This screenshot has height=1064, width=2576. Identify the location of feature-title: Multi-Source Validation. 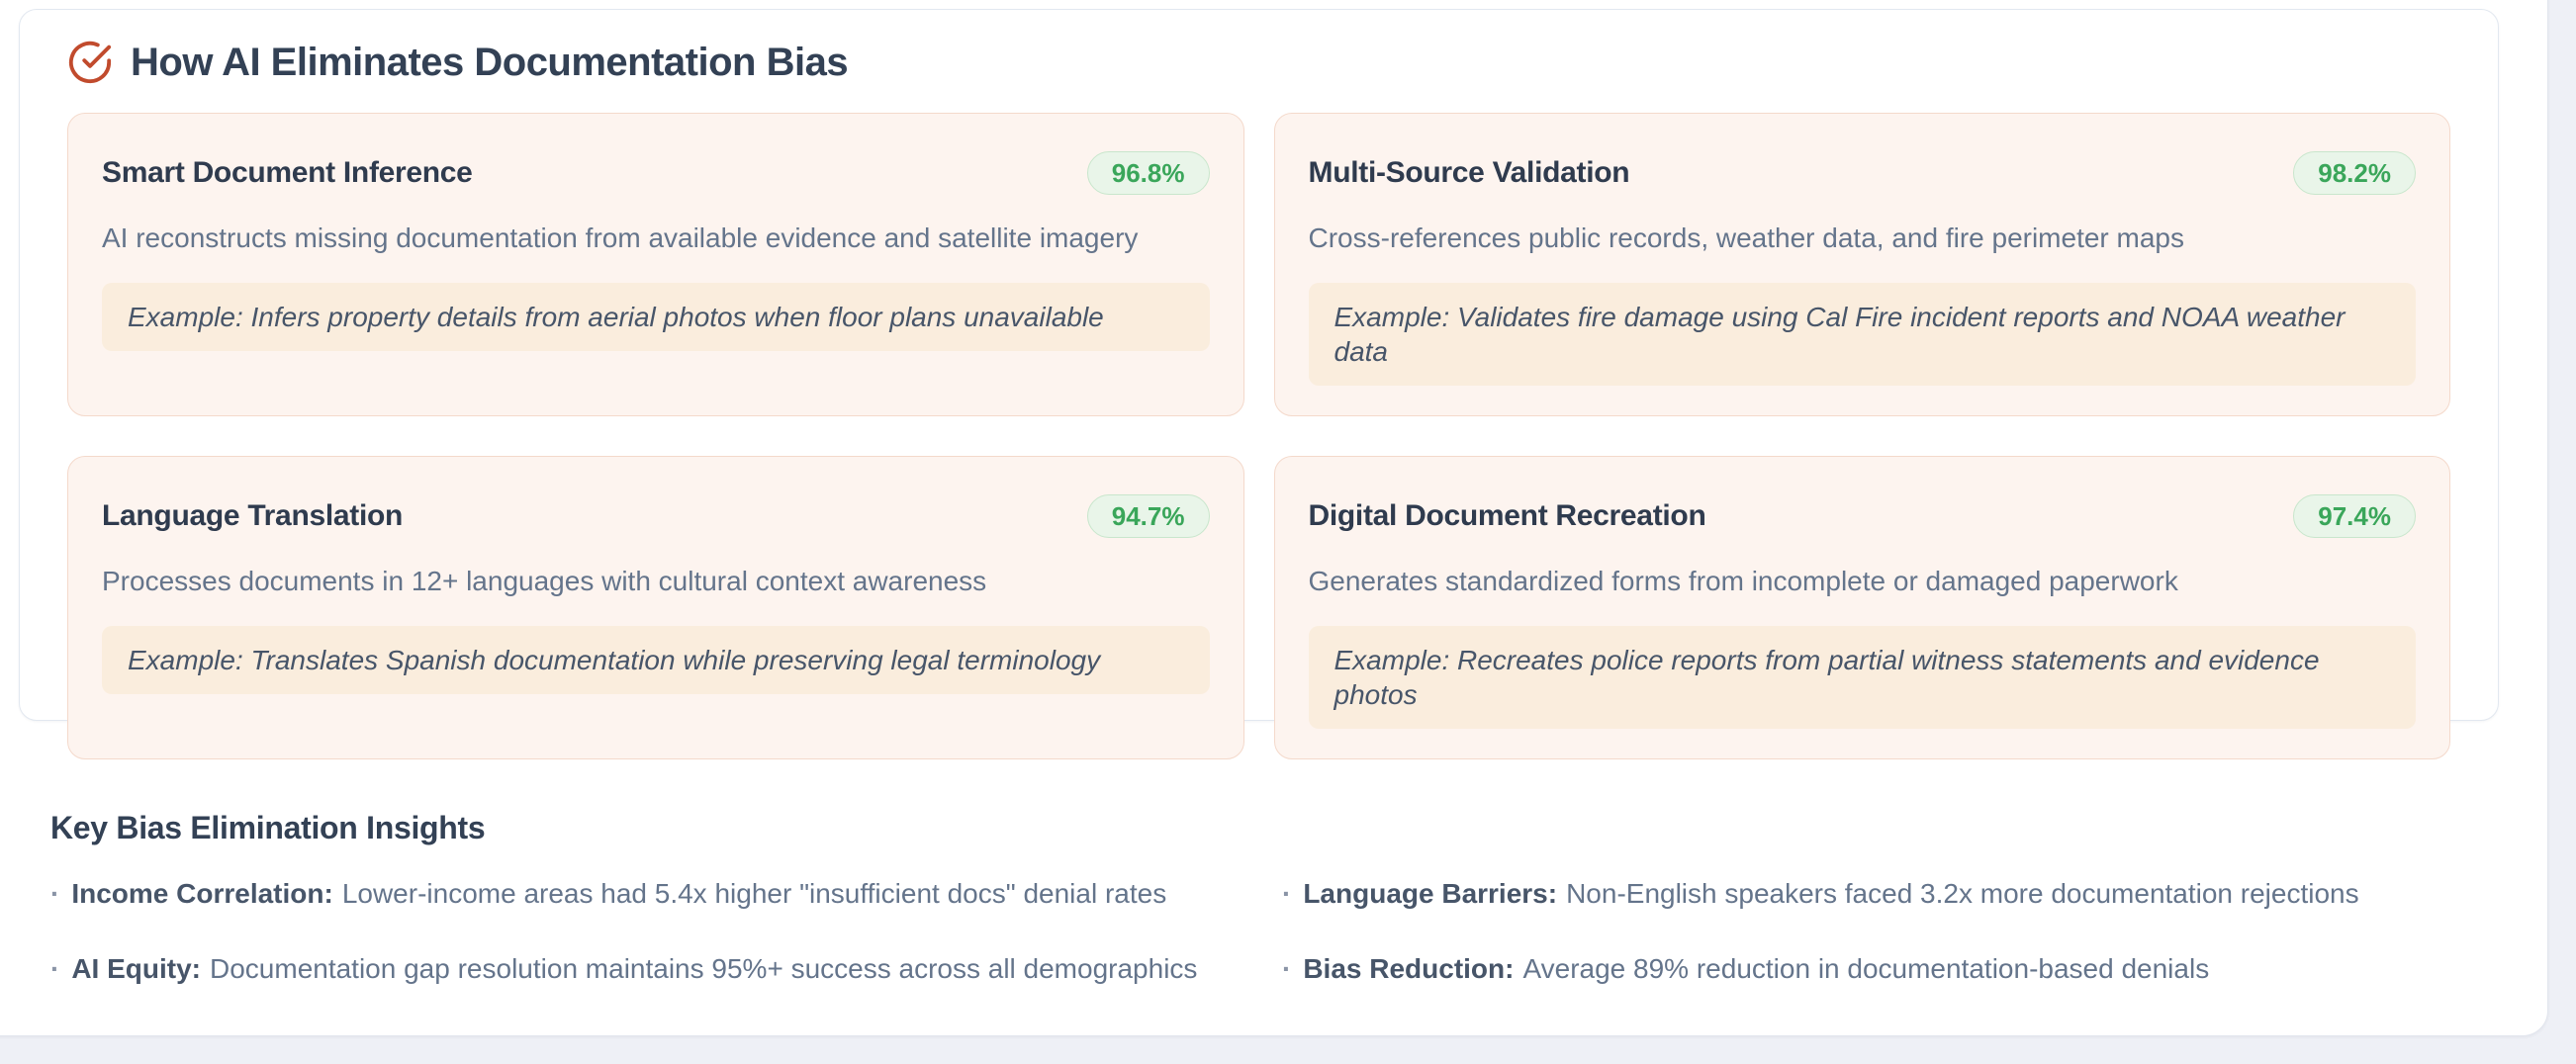
(1469, 172).